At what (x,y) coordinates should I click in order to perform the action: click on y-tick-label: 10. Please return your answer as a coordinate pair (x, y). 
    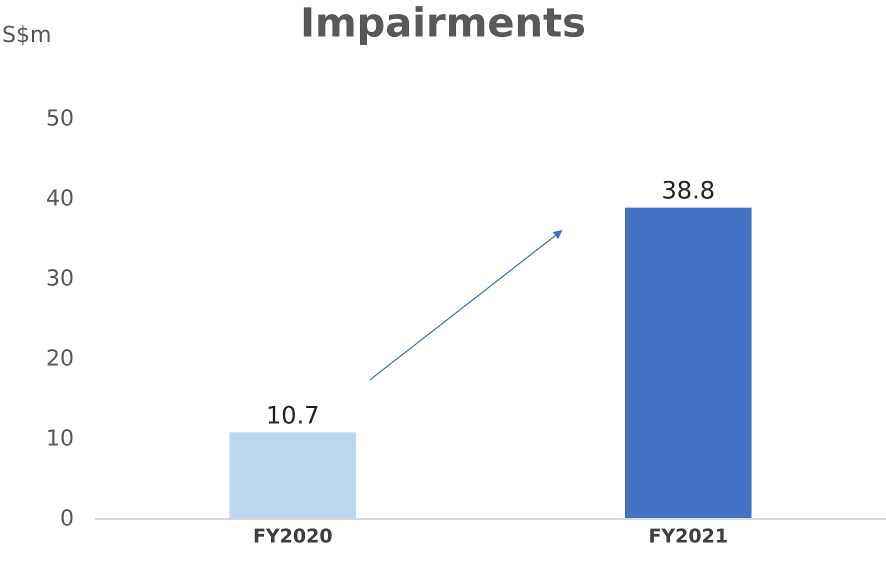
    Looking at the image, I should click on (60, 439).